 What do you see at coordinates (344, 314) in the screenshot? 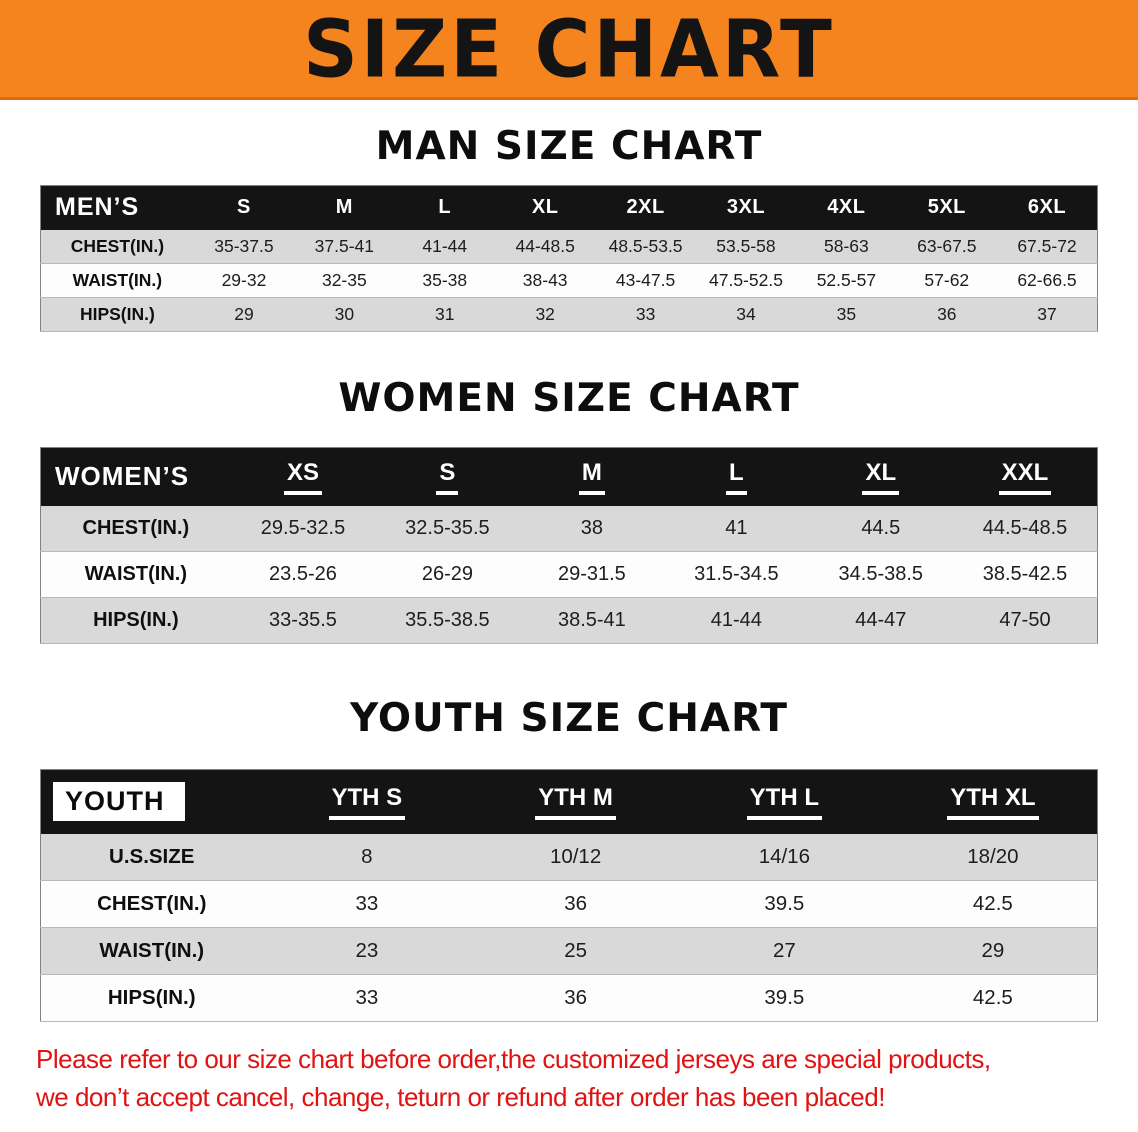
I see `value-cell: 30` at bounding box center [344, 314].